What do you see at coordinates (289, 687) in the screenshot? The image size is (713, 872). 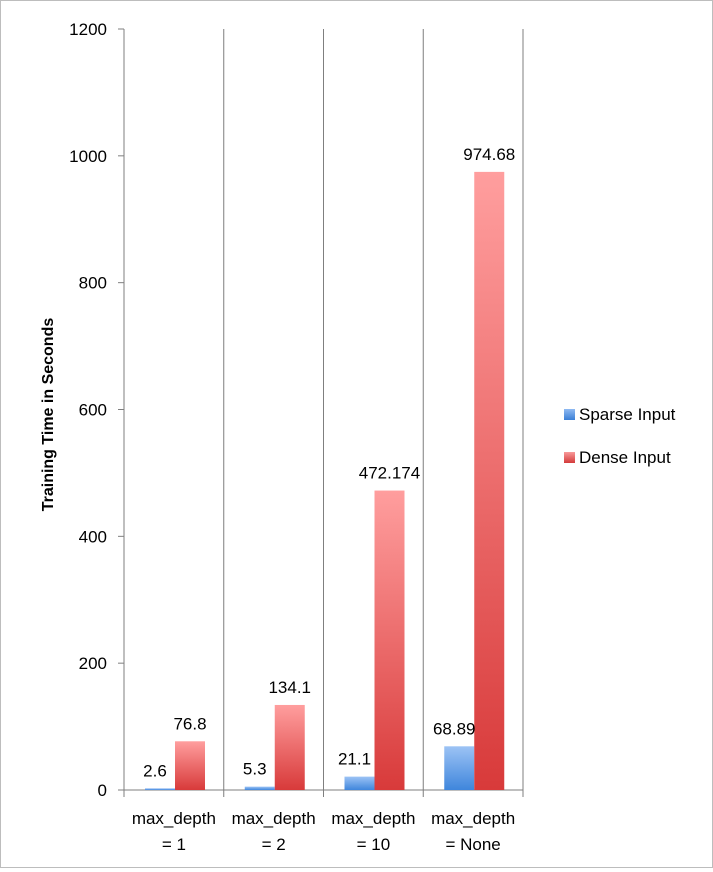 I see `data-label: 134.1` at bounding box center [289, 687].